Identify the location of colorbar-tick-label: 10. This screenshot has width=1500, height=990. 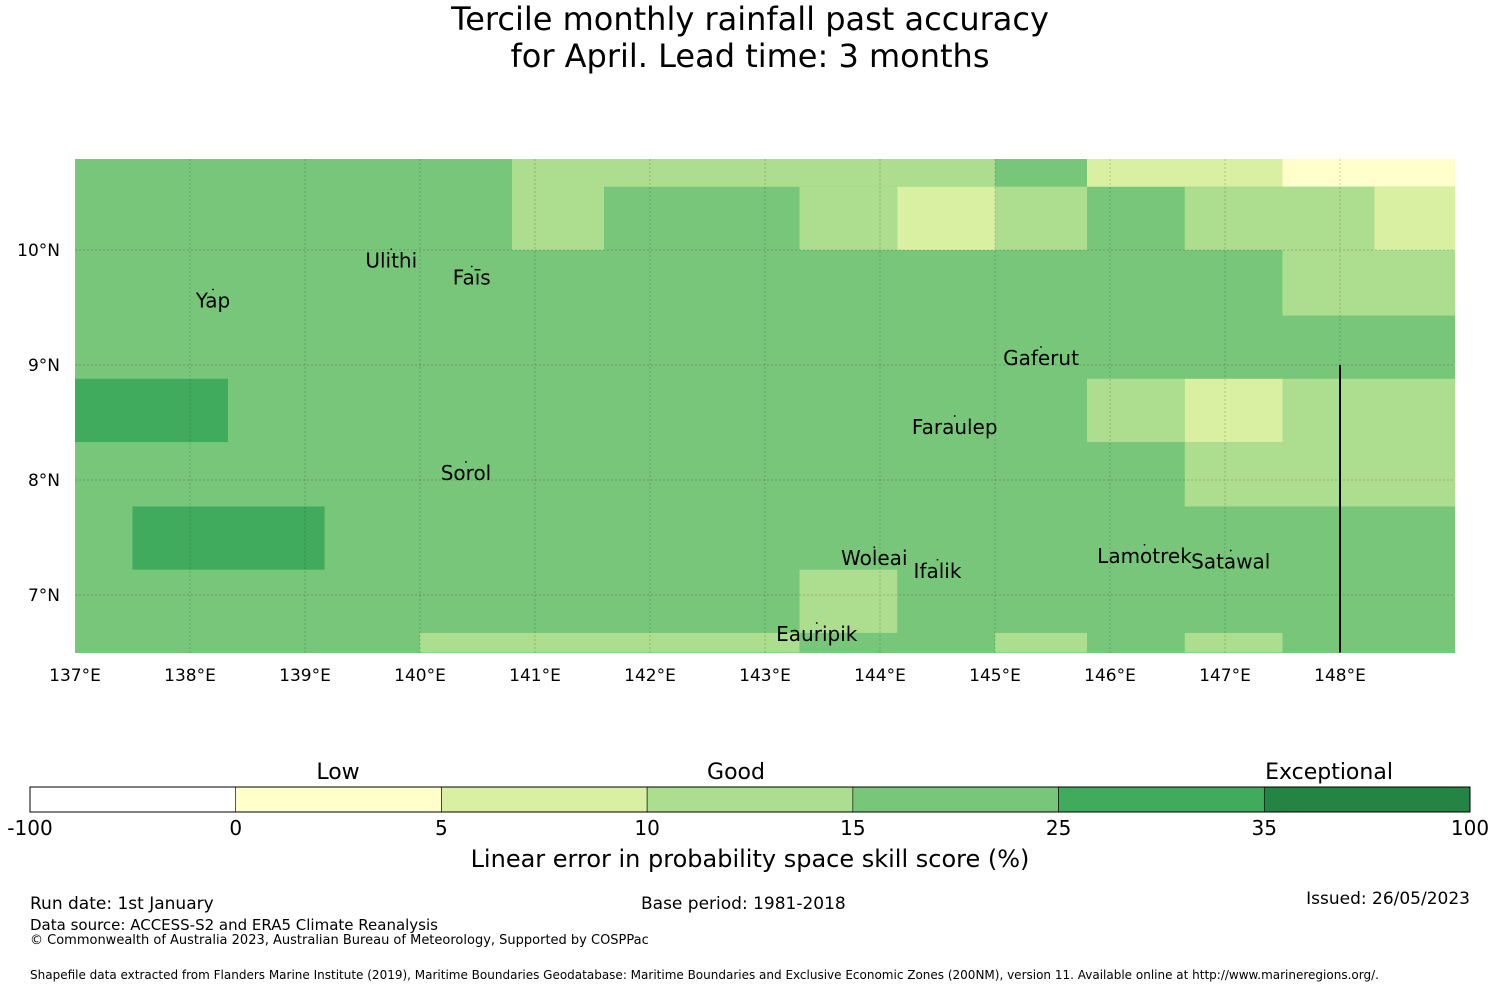
(646, 828).